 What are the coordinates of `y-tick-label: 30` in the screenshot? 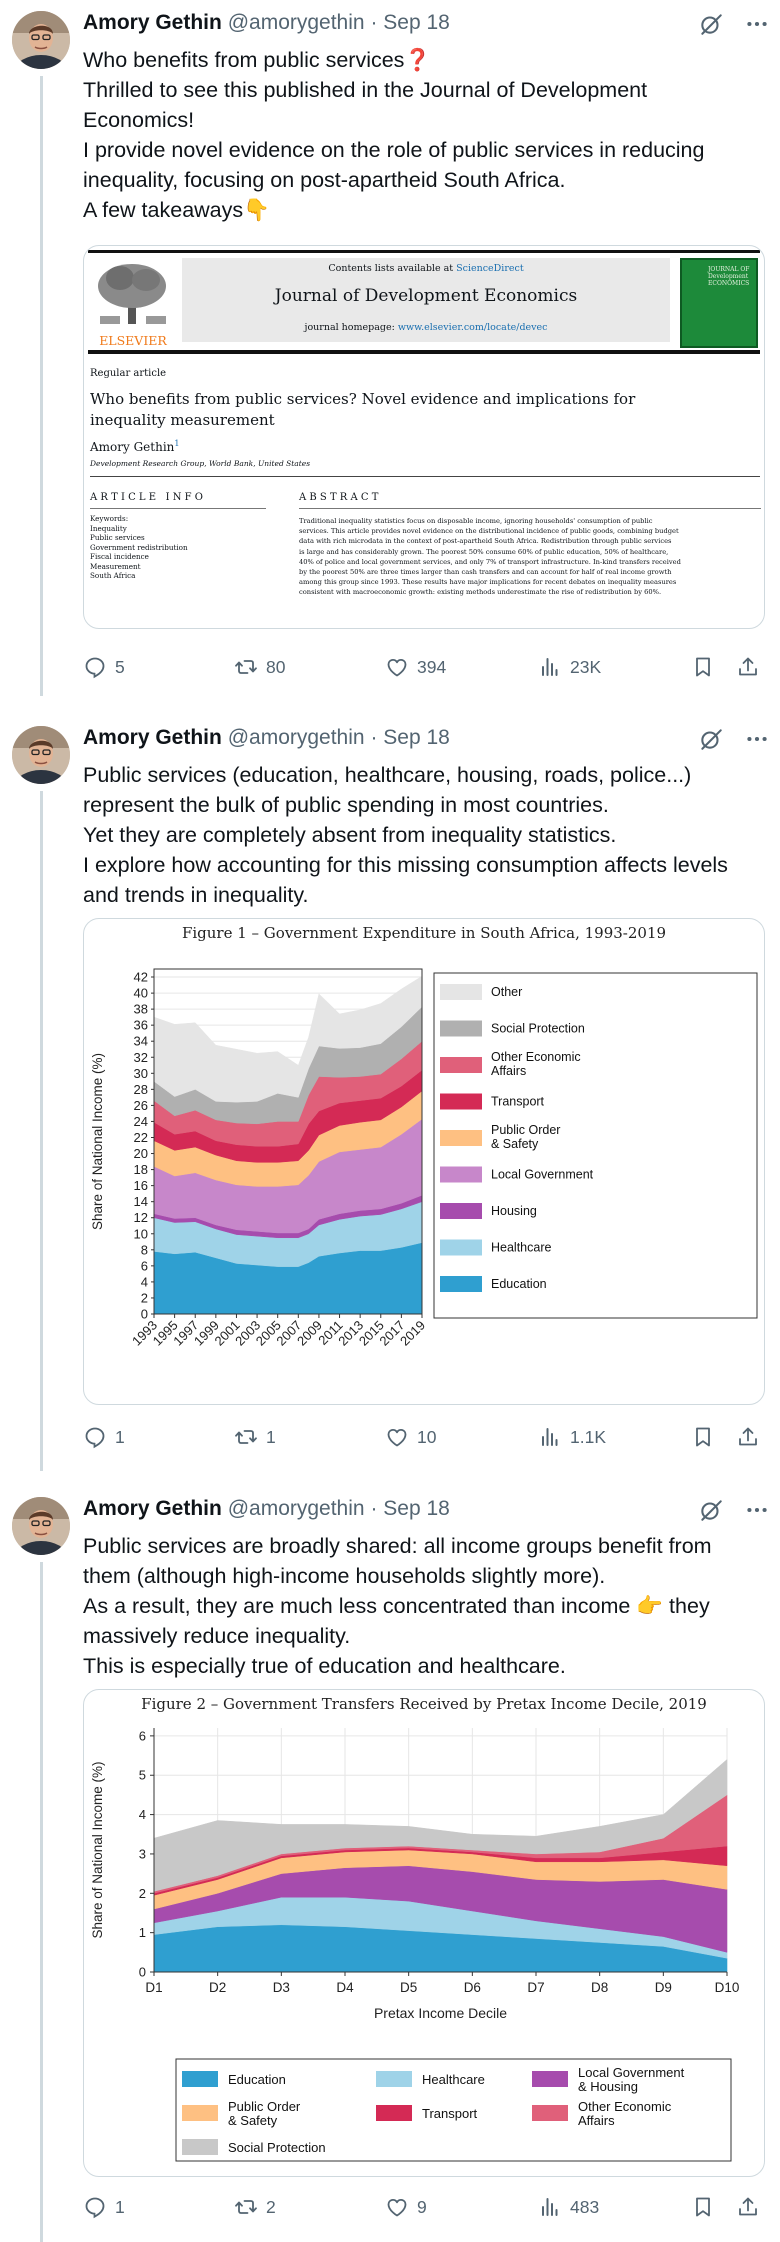 It's located at (141, 1073).